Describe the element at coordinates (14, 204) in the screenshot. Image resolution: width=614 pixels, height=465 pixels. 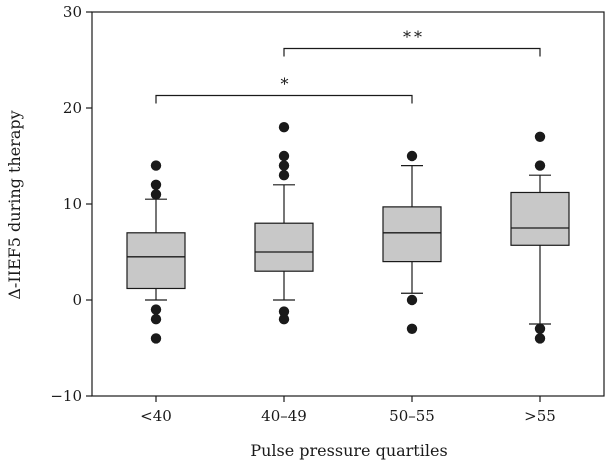
I see `y-axis-label: Δ-IIEF5 during therapy` at that location.